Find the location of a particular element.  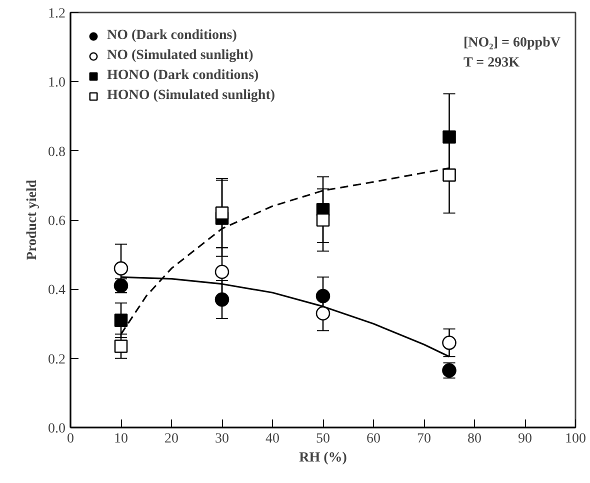

annotation: T = 293K is located at coordinates (492, 63).